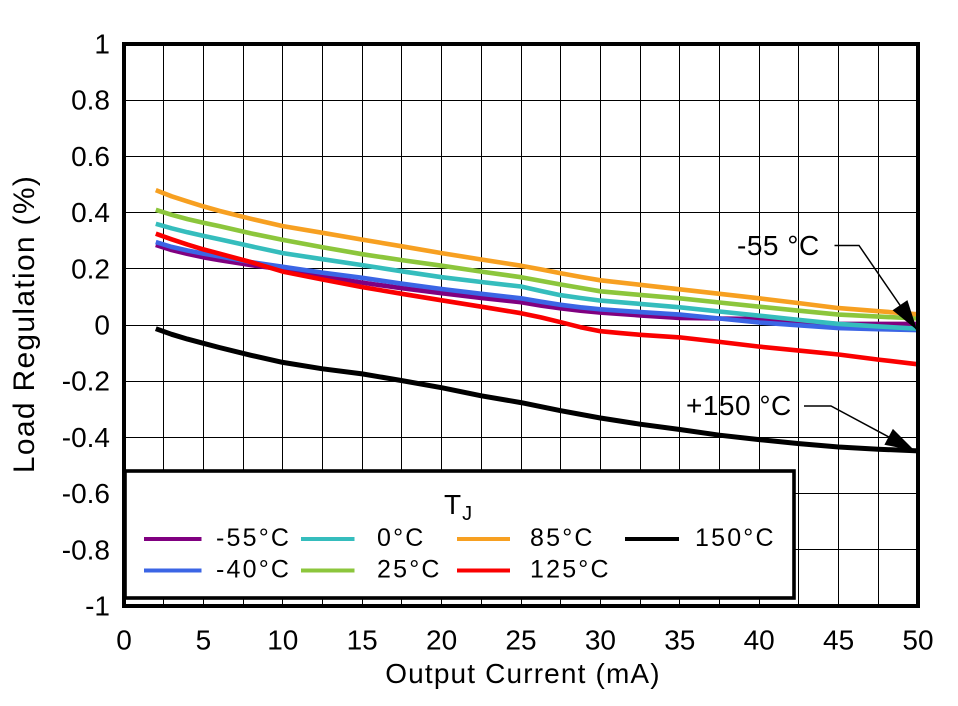 The image size is (958, 706). What do you see at coordinates (409, 570) in the screenshot?
I see `svg-text: 25°C` at bounding box center [409, 570].